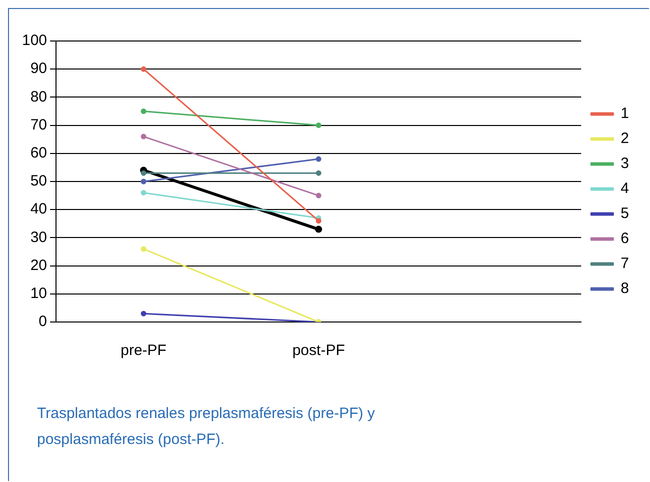 The width and height of the screenshot is (650, 482). I want to click on y-tick-label: 0, so click(43, 321).